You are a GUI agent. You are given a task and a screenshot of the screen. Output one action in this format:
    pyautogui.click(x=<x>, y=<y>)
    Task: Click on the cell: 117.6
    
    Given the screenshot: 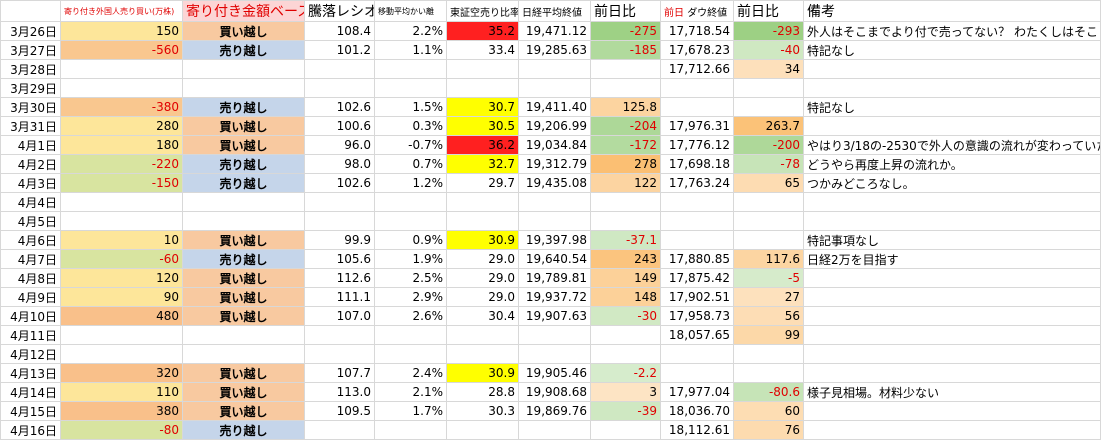 What is the action you would take?
    pyautogui.click(x=768, y=259)
    